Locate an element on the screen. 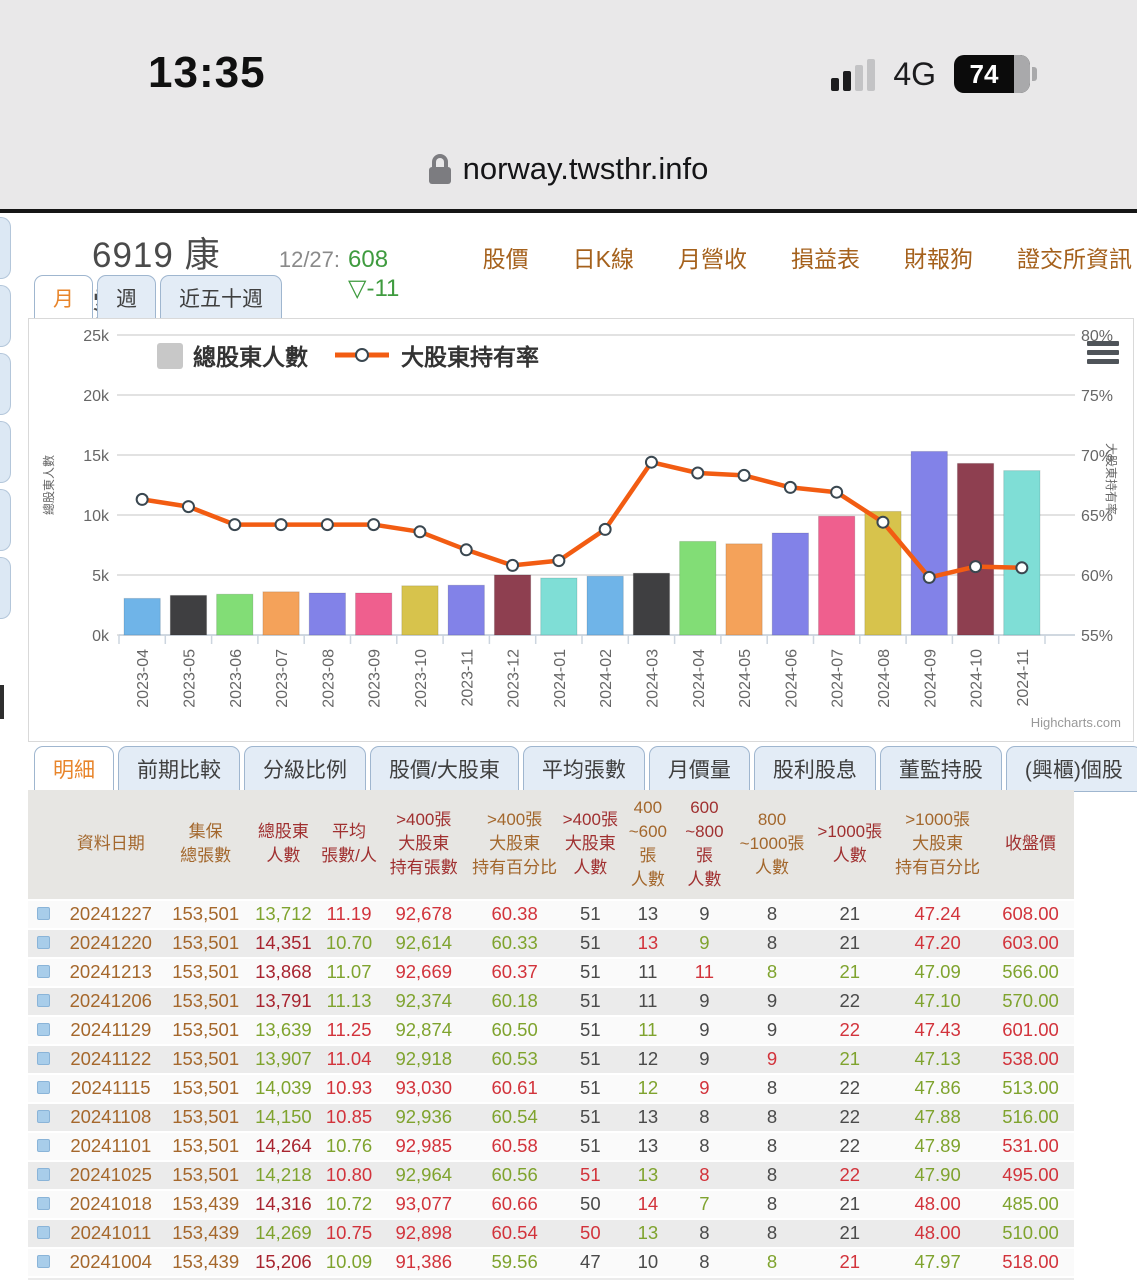 Image resolution: width=1137 pixels, height=1280 pixels. svg-text: 總股東人數 is located at coordinates (48, 485).